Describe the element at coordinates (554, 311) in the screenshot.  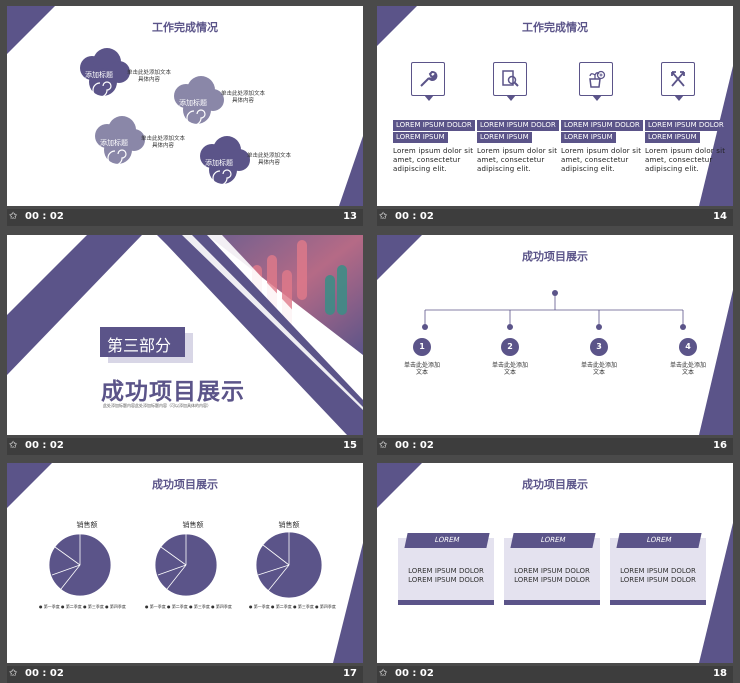
I see `tree-lines` at that location.